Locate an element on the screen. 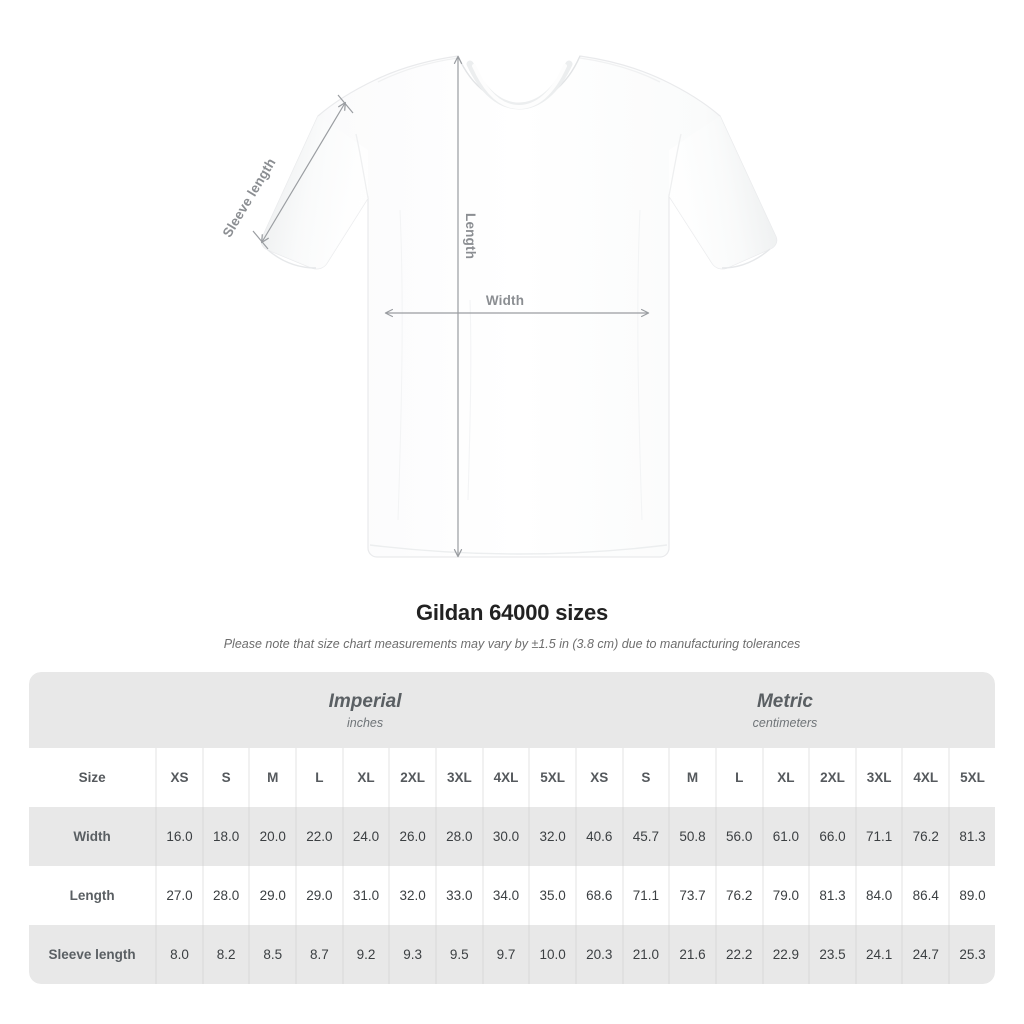 Image resolution: width=1024 pixels, height=1024 pixels. cell-sleeve-length-s-metric: 21.0 is located at coordinates (645, 954).